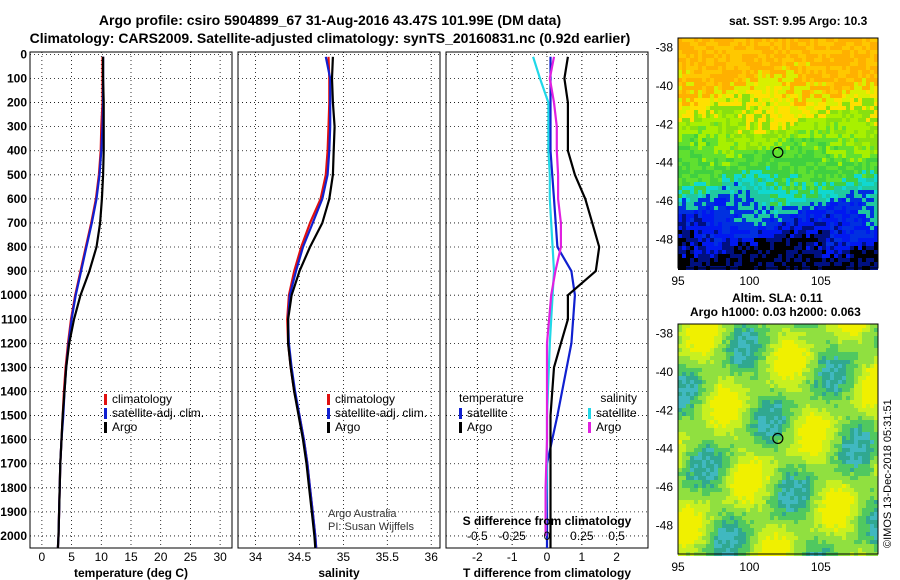  Describe the element at coordinates (665, 410) in the screenshot. I see `sla-map-ytick: -42` at that location.